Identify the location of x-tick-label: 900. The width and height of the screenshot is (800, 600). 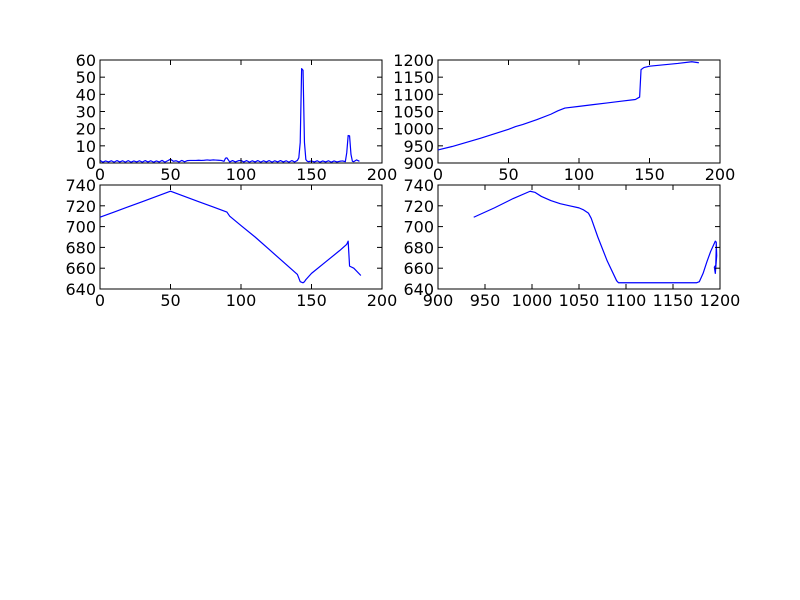
(438, 300).